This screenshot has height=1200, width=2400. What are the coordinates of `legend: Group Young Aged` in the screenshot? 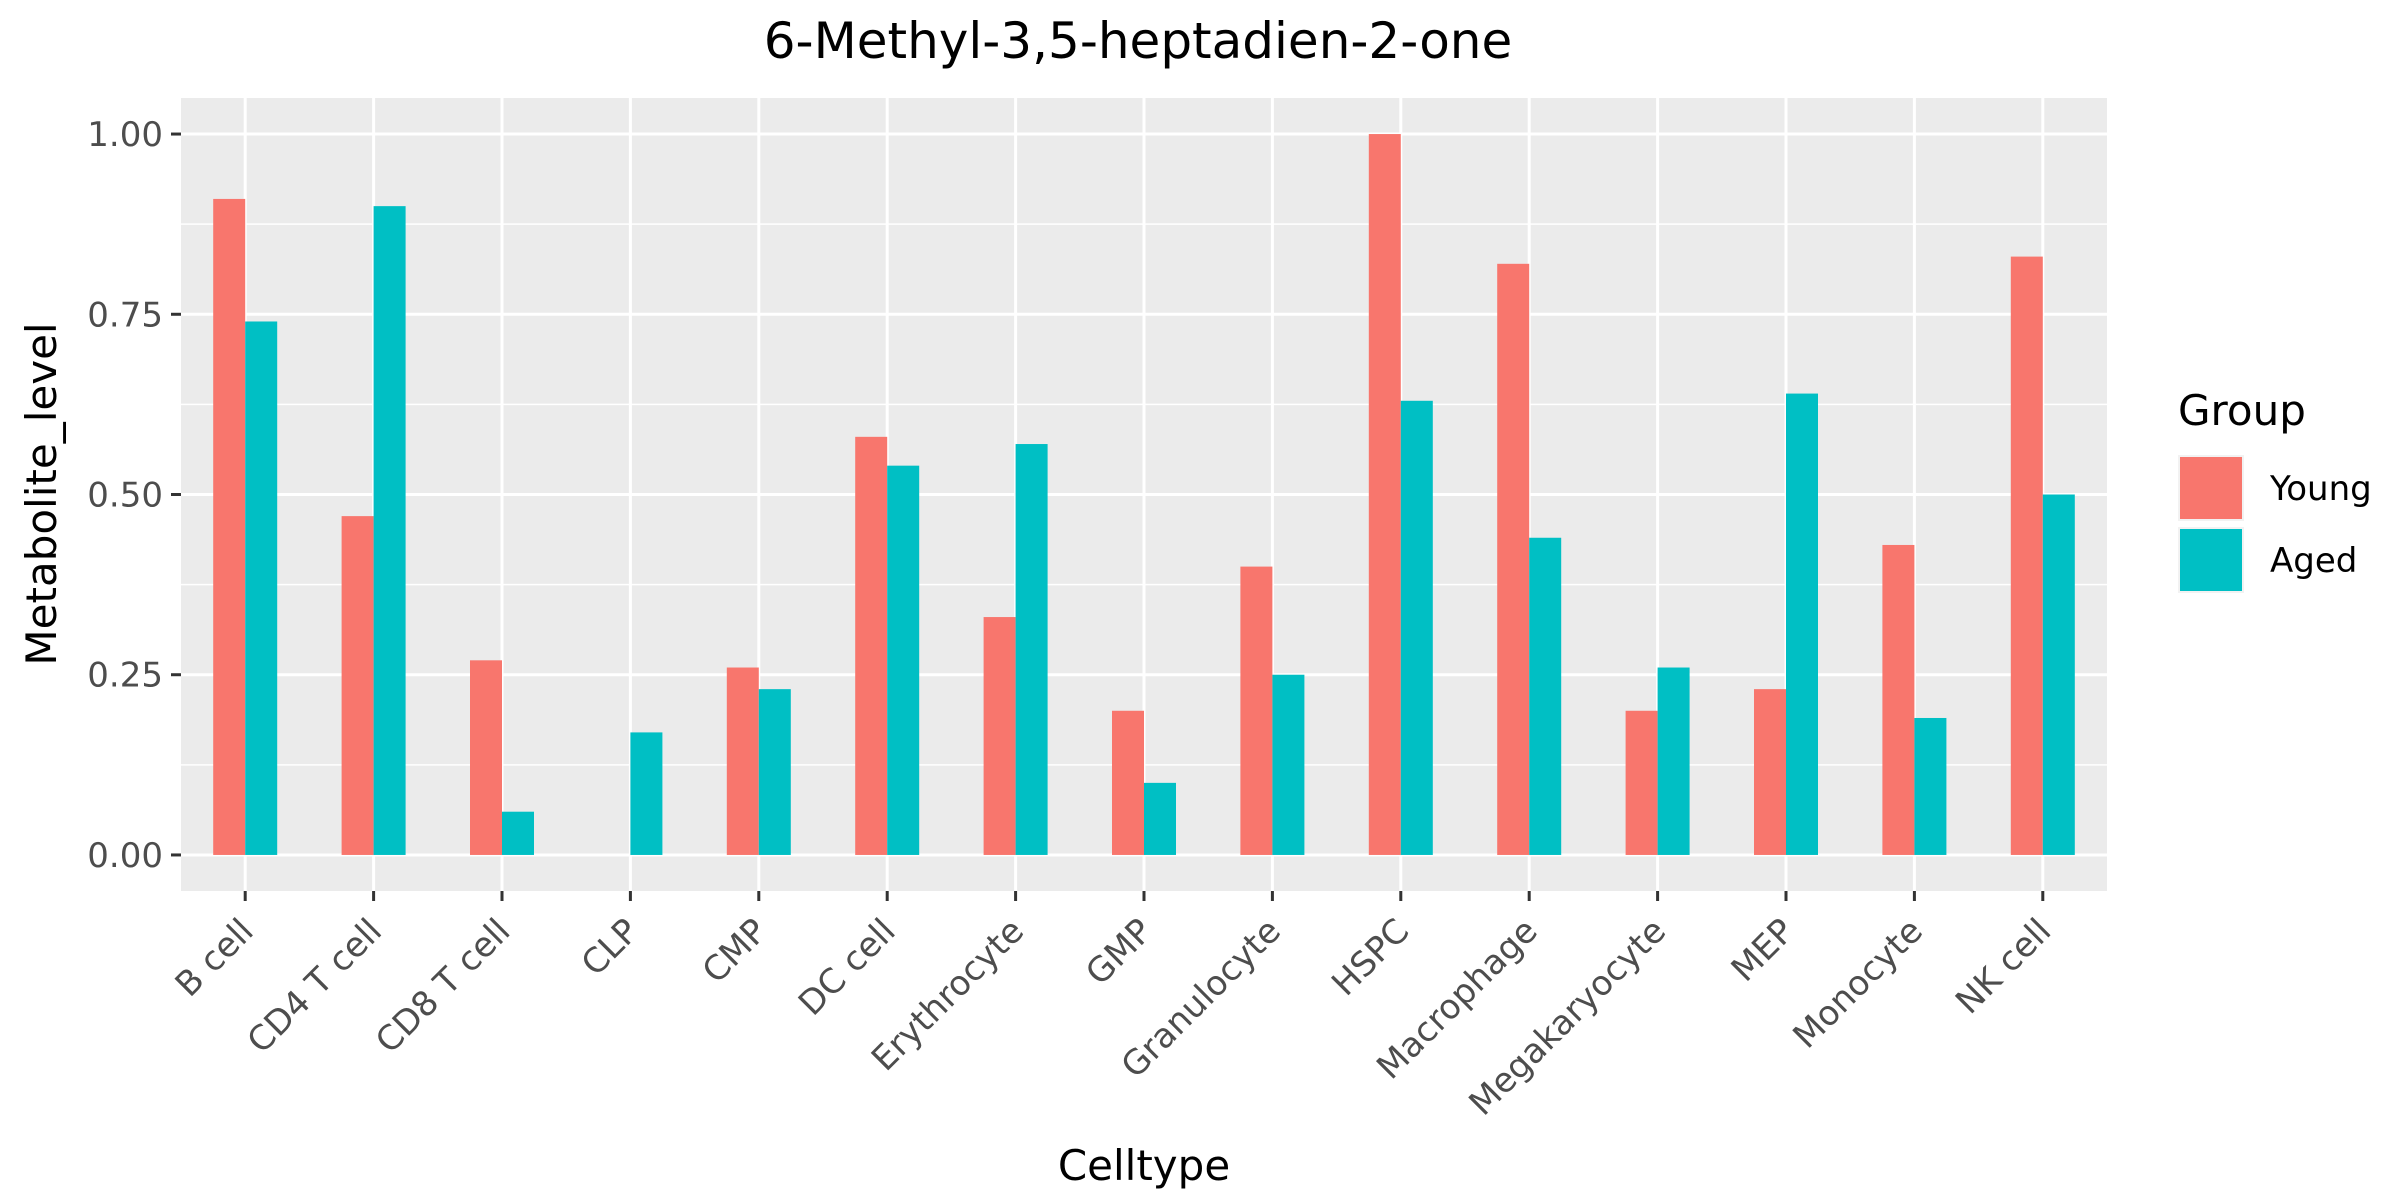 It's located at (2275, 489).